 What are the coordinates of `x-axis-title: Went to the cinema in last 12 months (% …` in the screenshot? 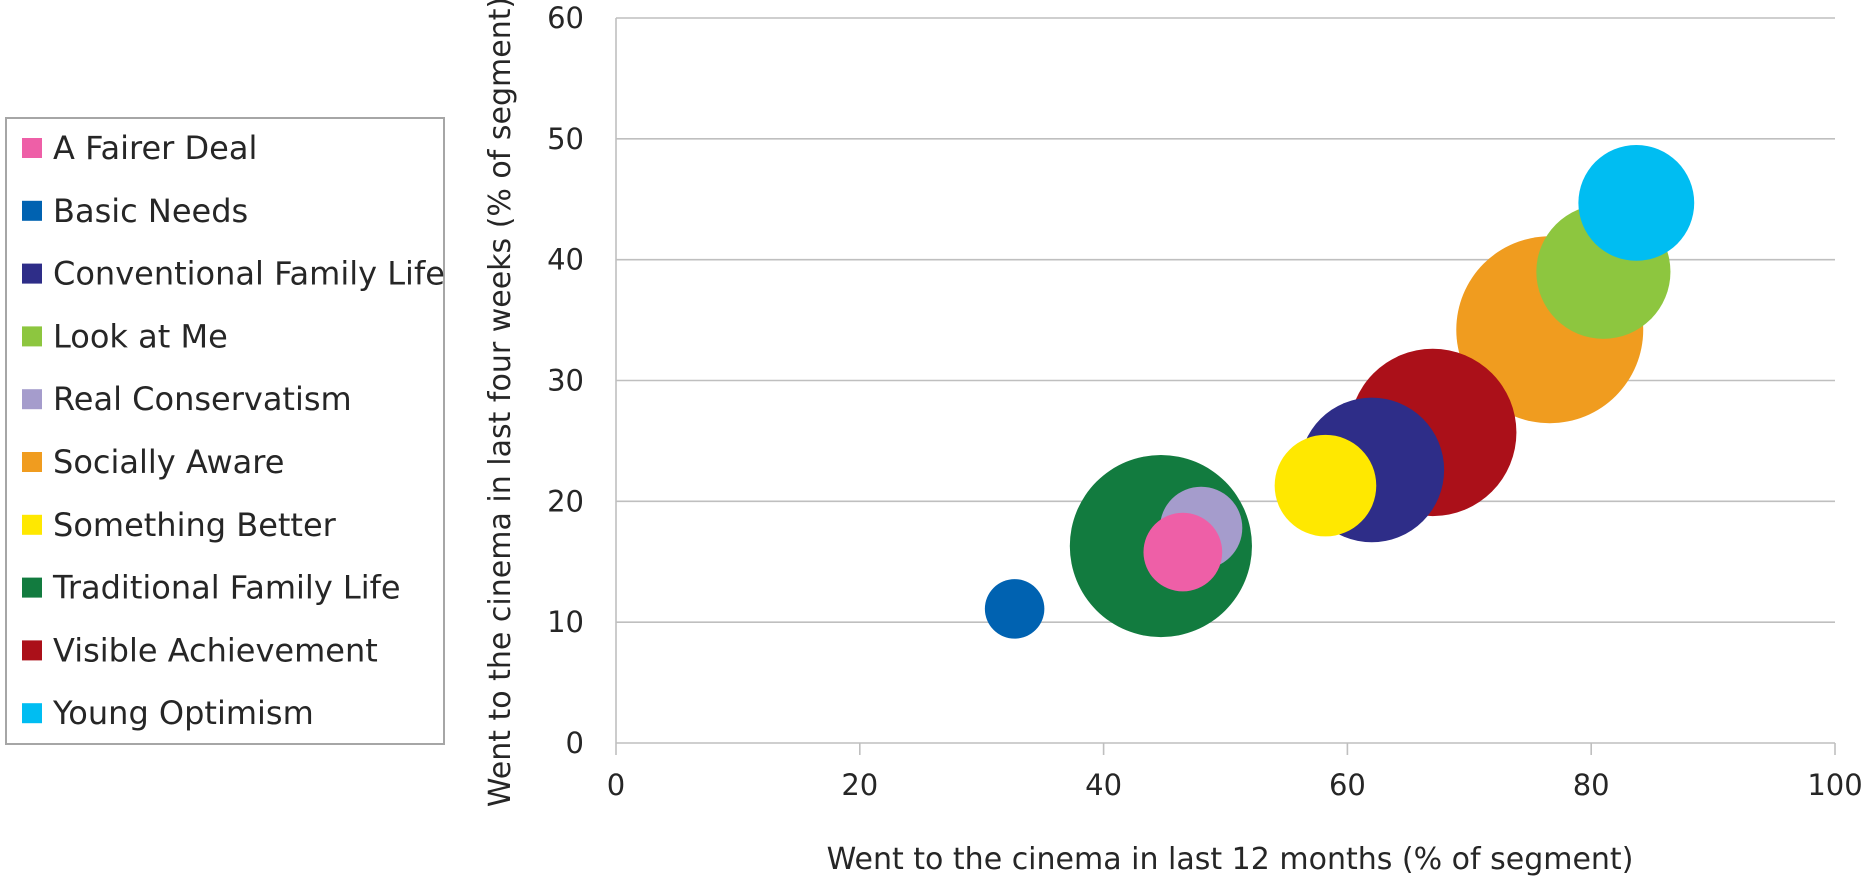 It's located at (1230, 859).